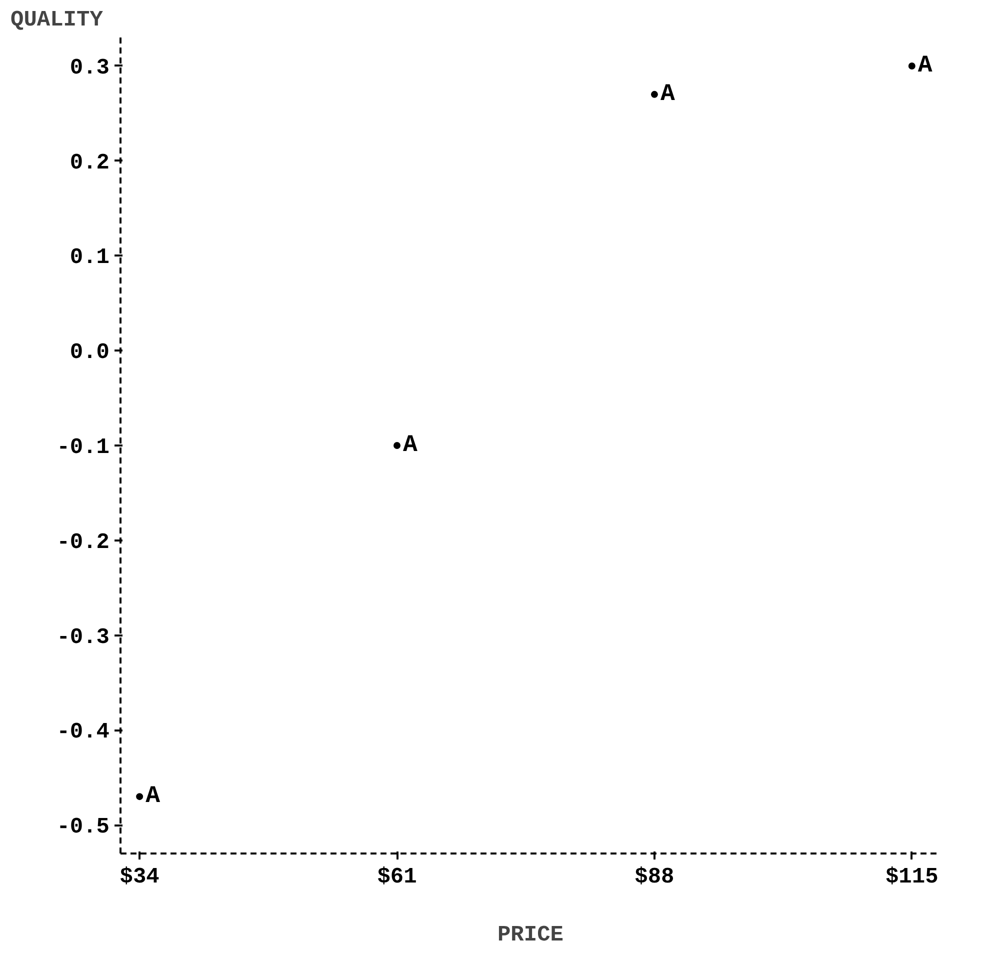  Describe the element at coordinates (57, 20) in the screenshot. I see `y-axis-title: QUALITY` at that location.